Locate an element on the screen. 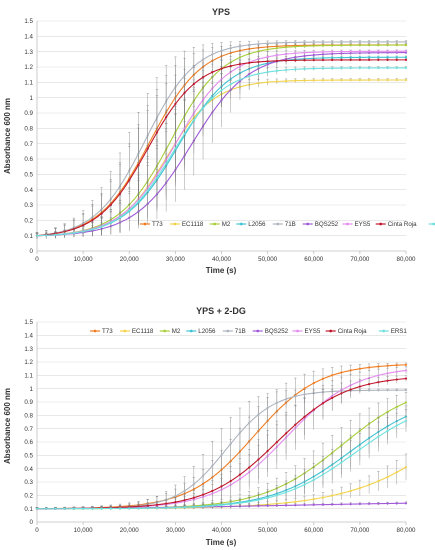 This screenshot has width=435, height=550. y-tick-label: 1 is located at coordinates (32, 98).